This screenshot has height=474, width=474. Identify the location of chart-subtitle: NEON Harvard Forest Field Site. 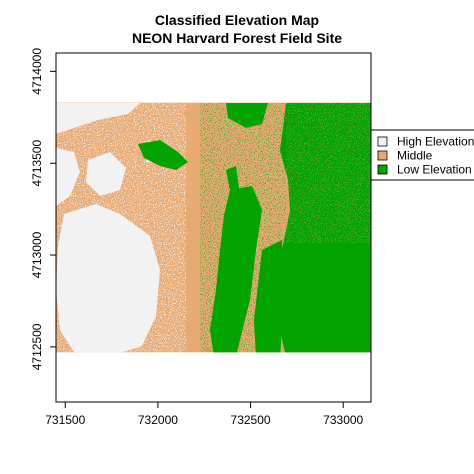
(237, 38).